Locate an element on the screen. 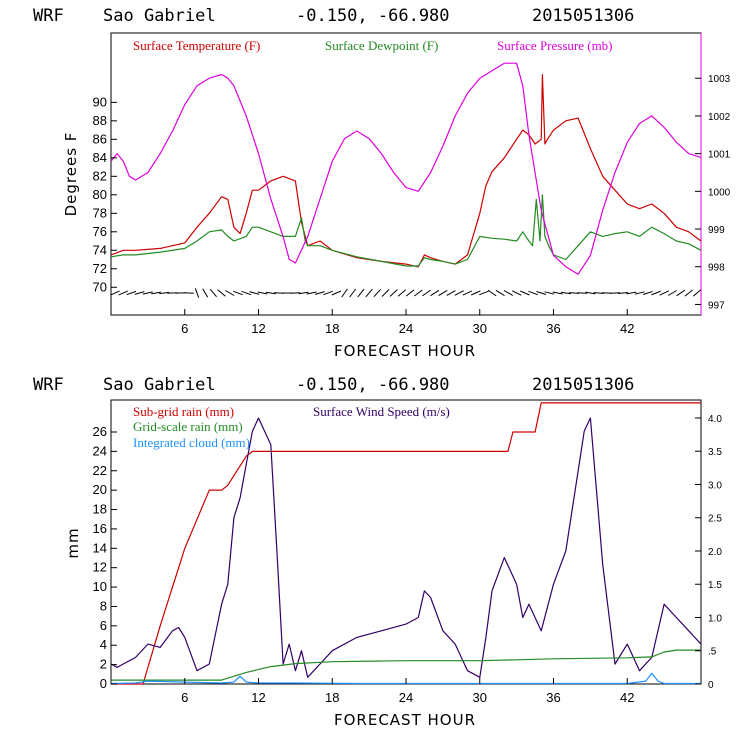 The width and height of the screenshot is (740, 740). bottom-y-tick-label-left: 2 is located at coordinates (103, 664).